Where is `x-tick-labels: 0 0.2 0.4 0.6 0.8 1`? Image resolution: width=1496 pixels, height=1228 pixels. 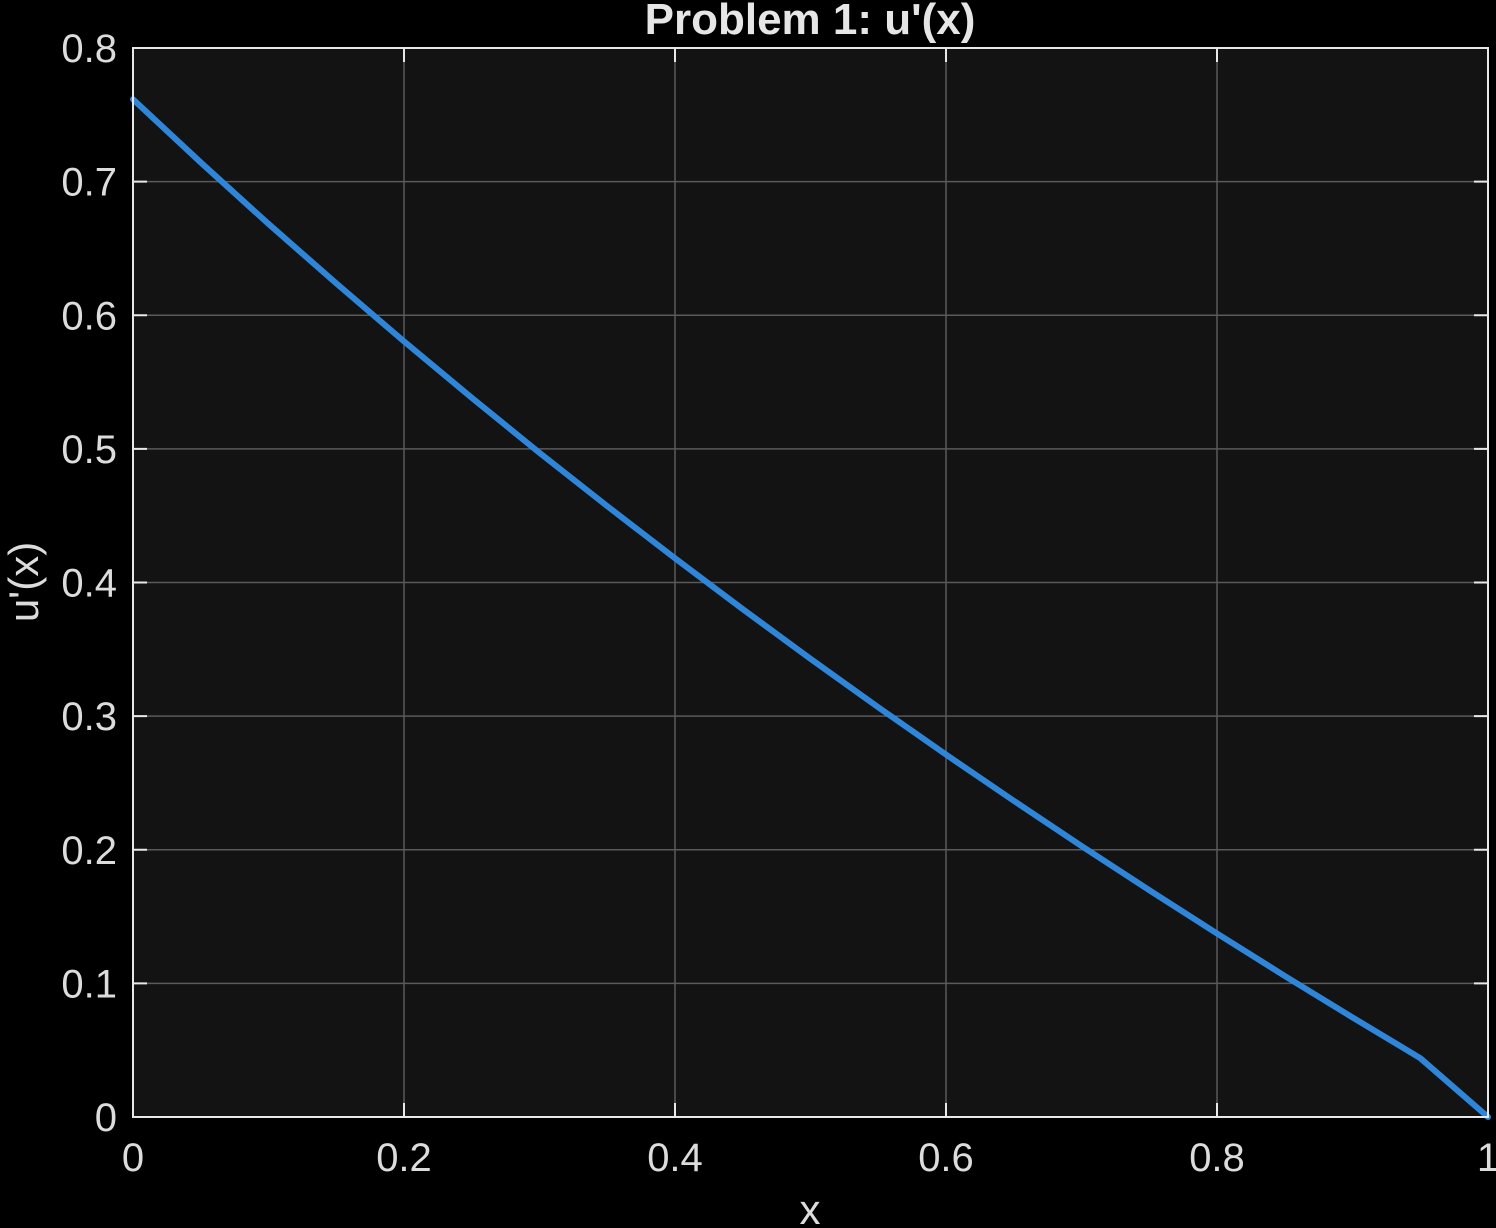 x-tick-labels: 0 0.2 0.4 0.6 0.8 1 is located at coordinates (809, 1158).